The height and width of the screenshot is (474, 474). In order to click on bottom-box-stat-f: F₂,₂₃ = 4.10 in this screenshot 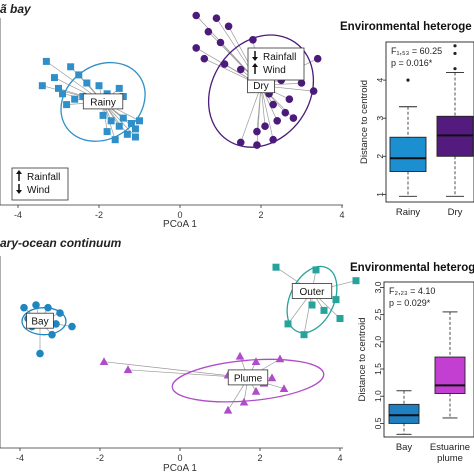, I will do `click(412, 291)`.